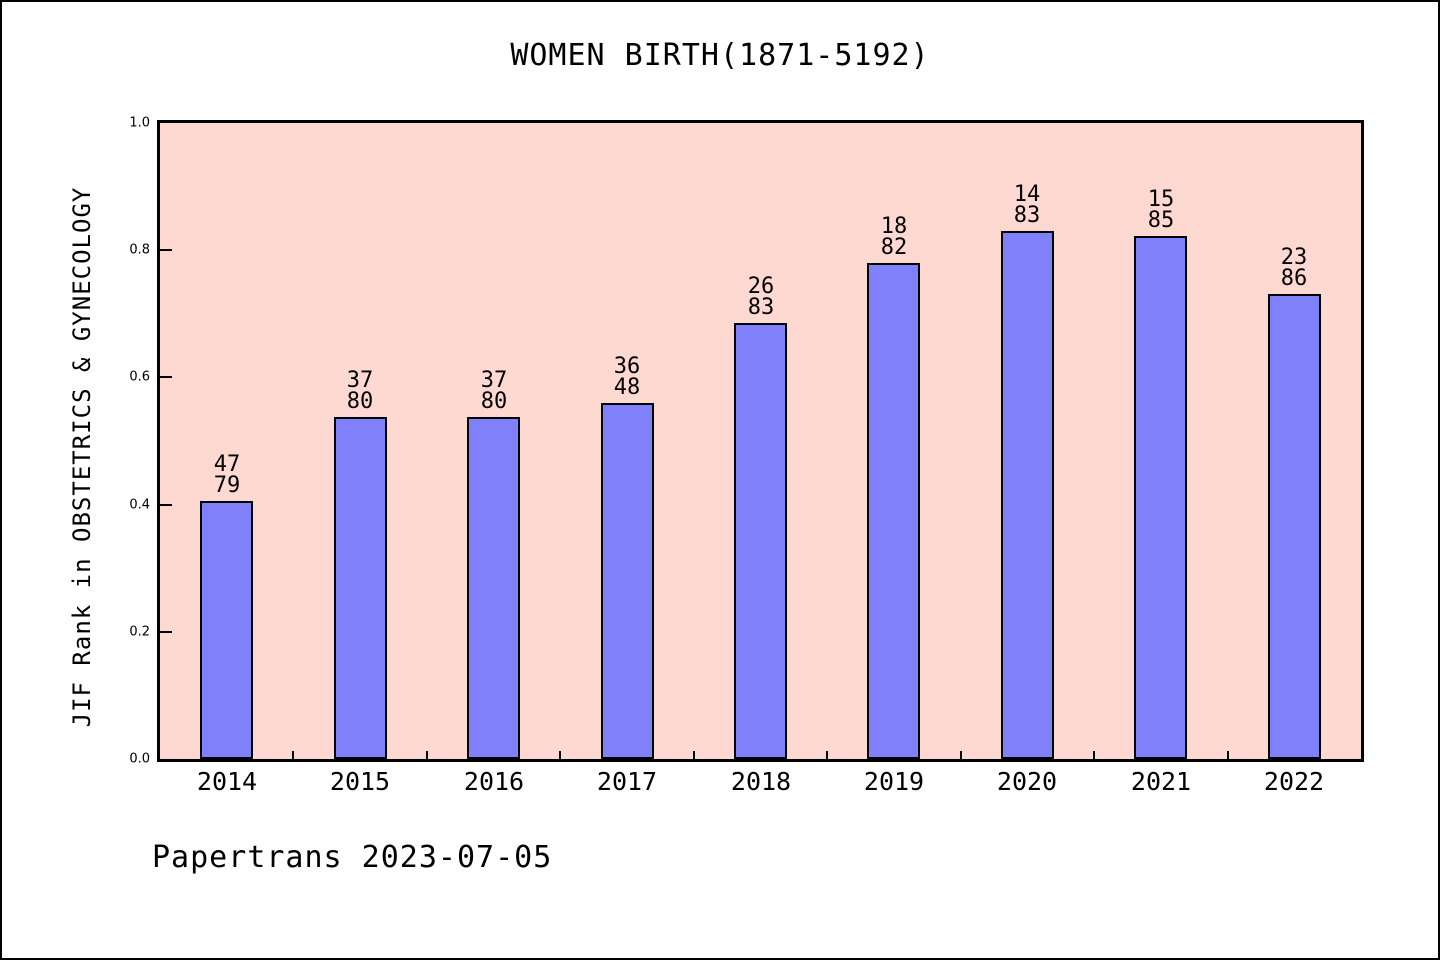 Image resolution: width=1440 pixels, height=960 pixels. Describe the element at coordinates (761, 781) in the screenshot. I see `x-tick-label-2018: 2018` at that location.